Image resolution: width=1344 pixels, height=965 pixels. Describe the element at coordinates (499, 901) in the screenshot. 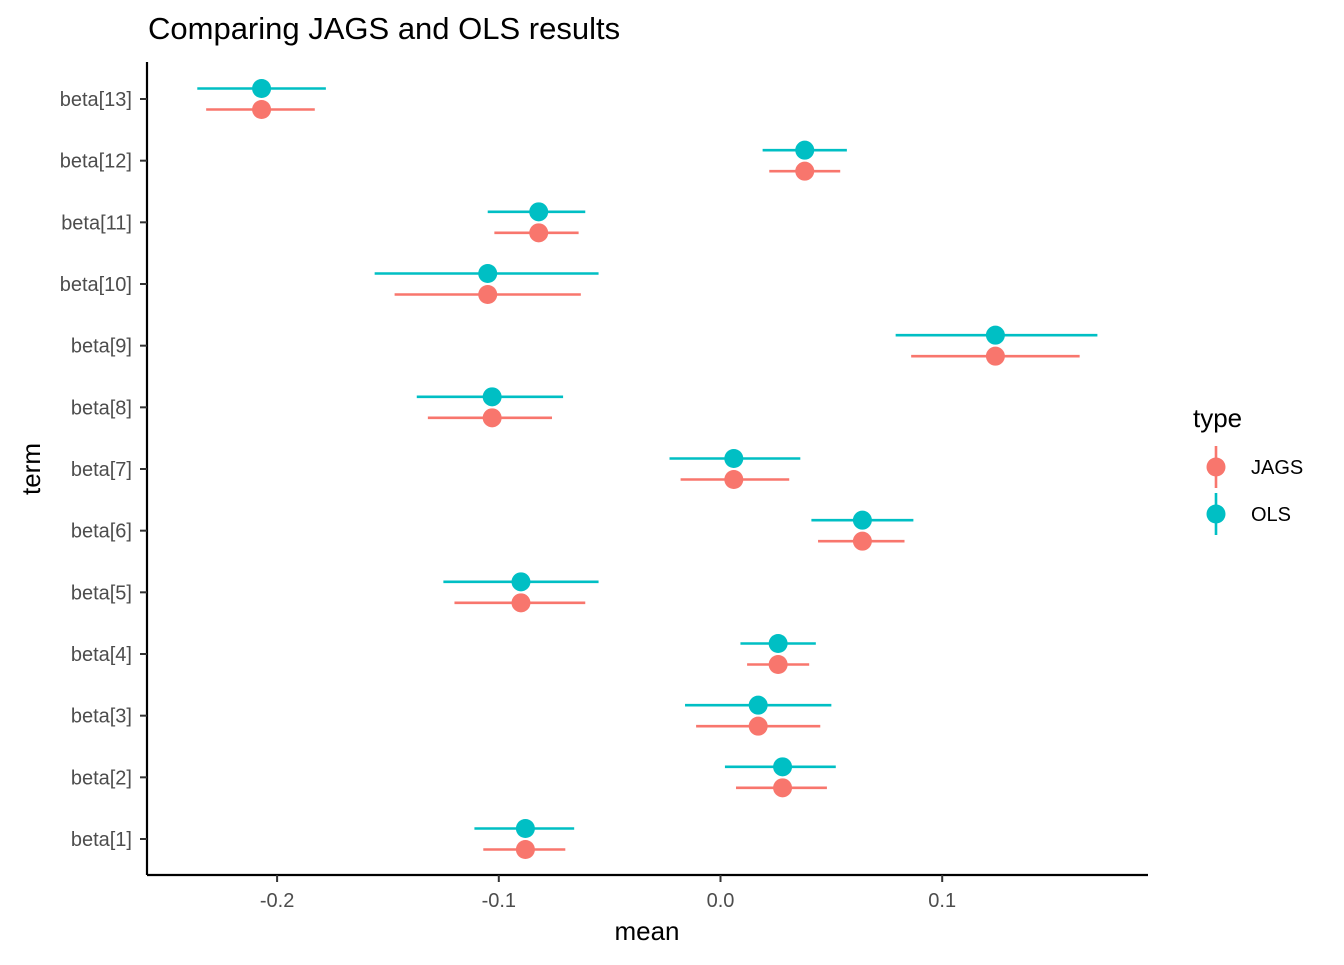

I see `x-tick-label: -0.1` at that location.